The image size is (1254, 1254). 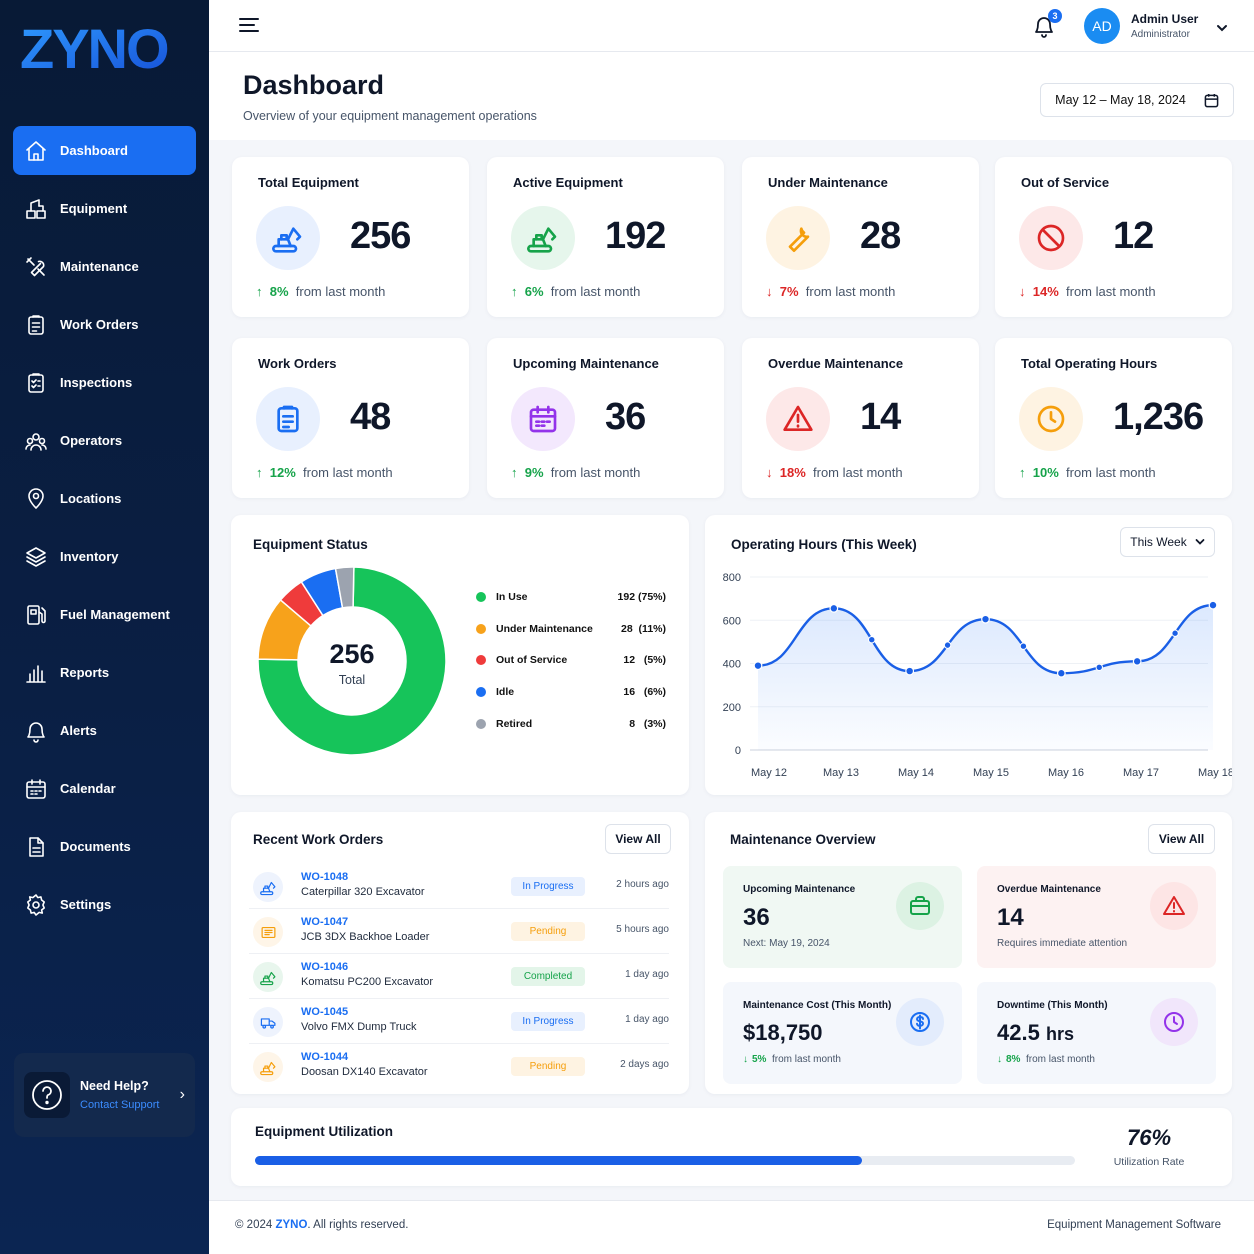 I want to click on sidebar-item-dashboard: Dashboard, so click(x=104, y=150).